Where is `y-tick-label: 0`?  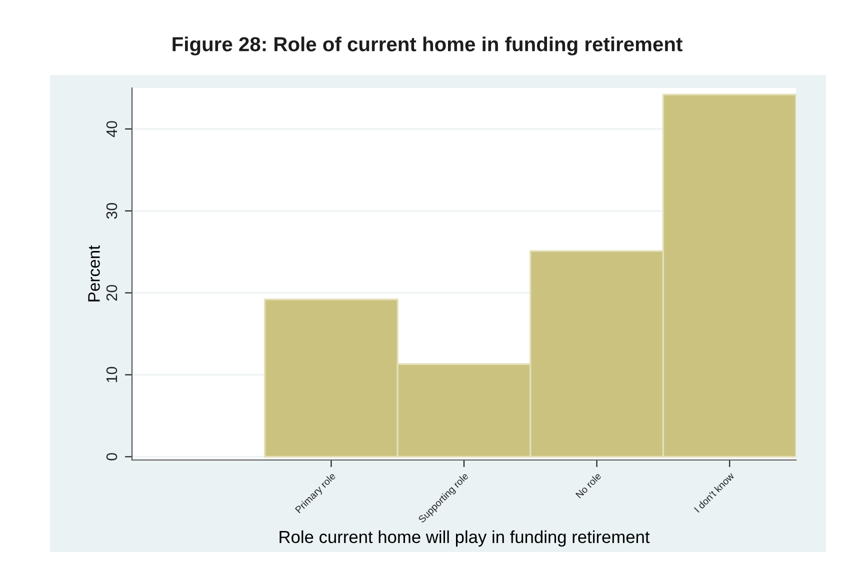
y-tick-label: 0 is located at coordinates (112, 456).